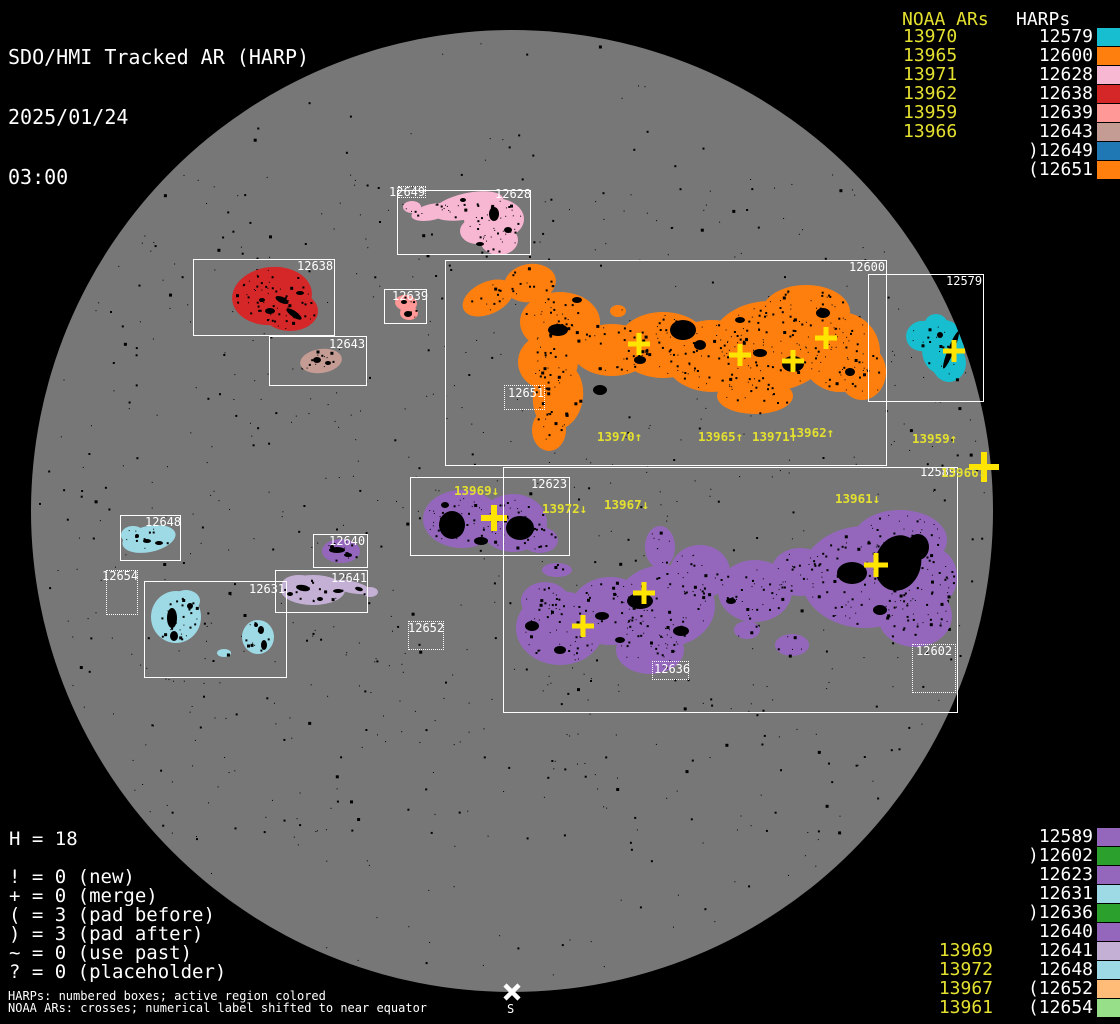  What do you see at coordinates (426, 628) in the screenshot?
I see `harp-box-label-12652: 12652` at bounding box center [426, 628].